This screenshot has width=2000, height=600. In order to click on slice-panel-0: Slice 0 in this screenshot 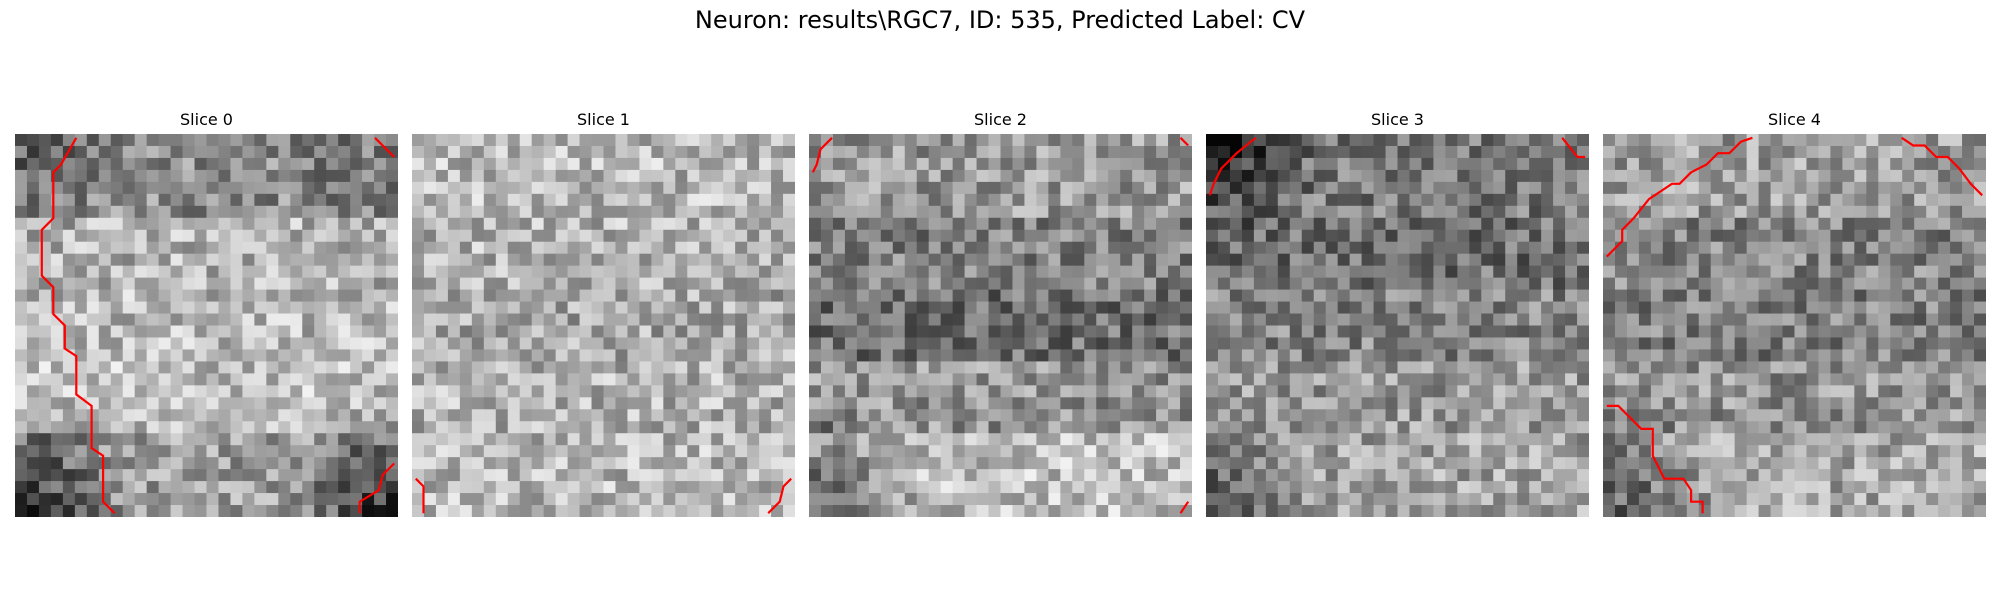, I will do `click(206, 315)`.